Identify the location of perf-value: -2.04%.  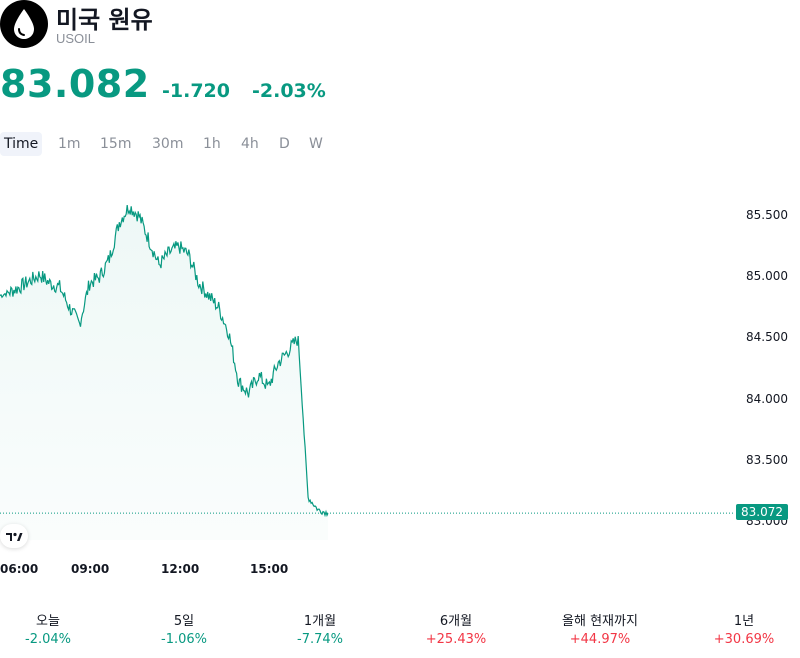
(48, 639).